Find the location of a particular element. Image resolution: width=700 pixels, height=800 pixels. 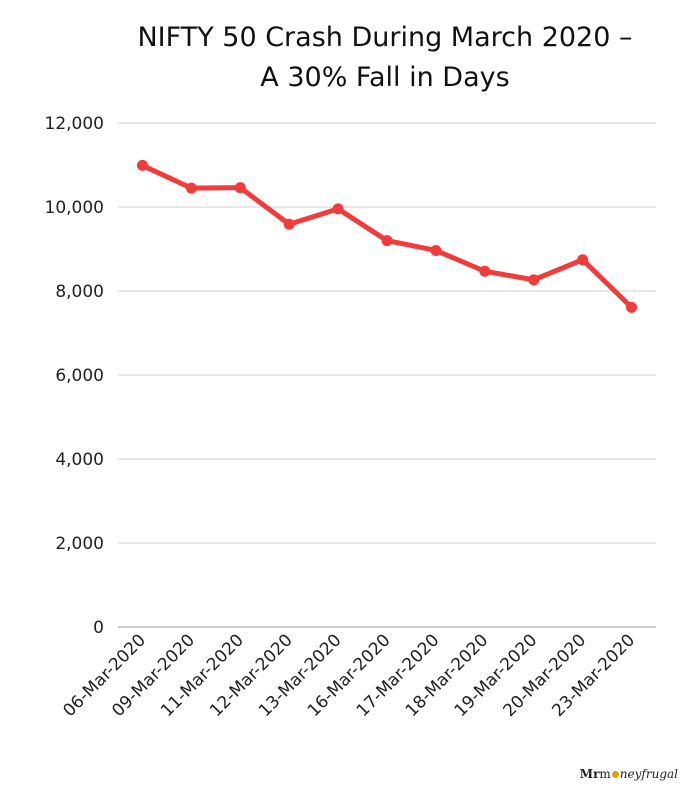

y-tick-label: 12,000 is located at coordinates (74, 124).